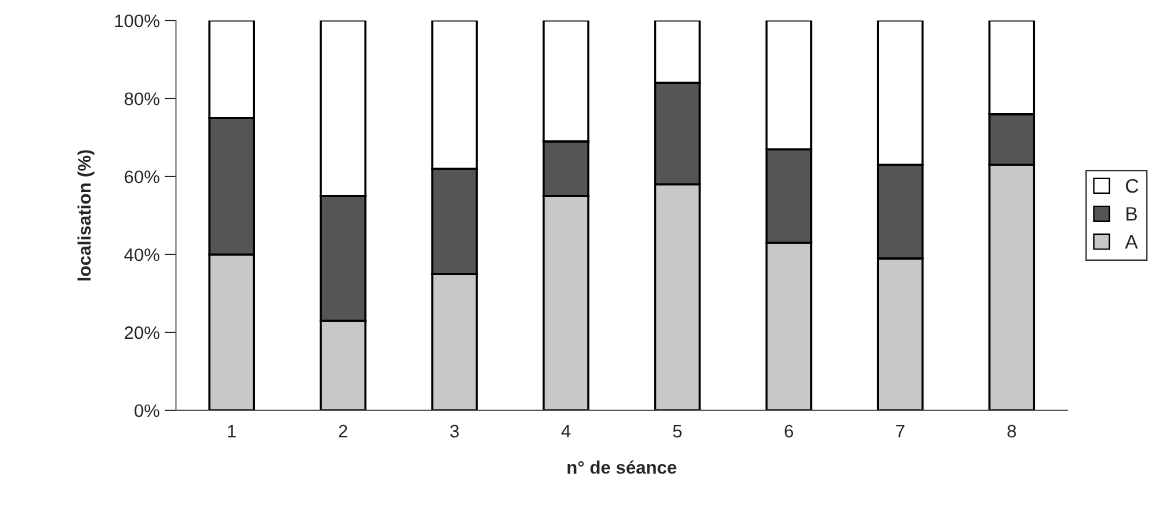  What do you see at coordinates (232, 431) in the screenshot?
I see `x-tick-label: 1` at bounding box center [232, 431].